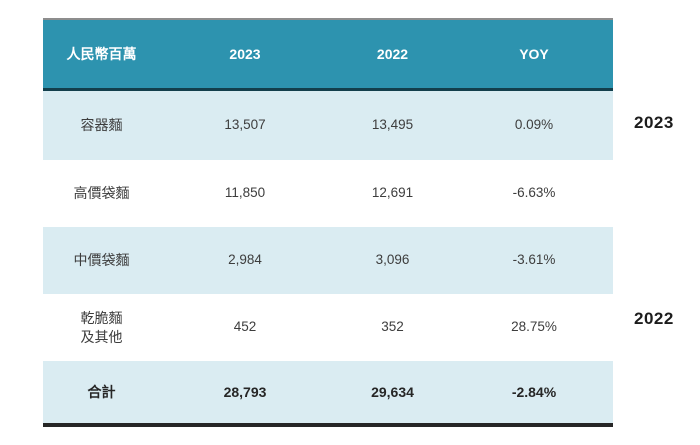  What do you see at coordinates (534, 327) in the screenshot?
I see `value-yoy: 28.75%` at bounding box center [534, 327].